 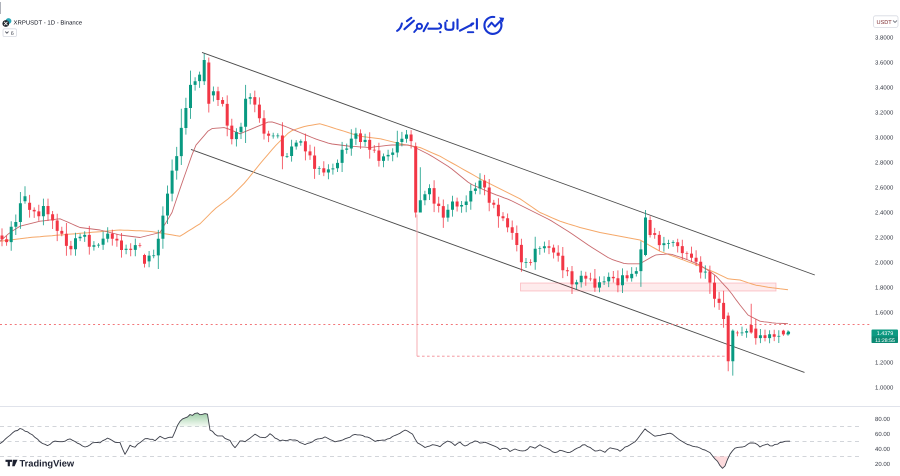 What do you see at coordinates (47, 464) in the screenshot?
I see `svg-text: TradingView` at bounding box center [47, 464].